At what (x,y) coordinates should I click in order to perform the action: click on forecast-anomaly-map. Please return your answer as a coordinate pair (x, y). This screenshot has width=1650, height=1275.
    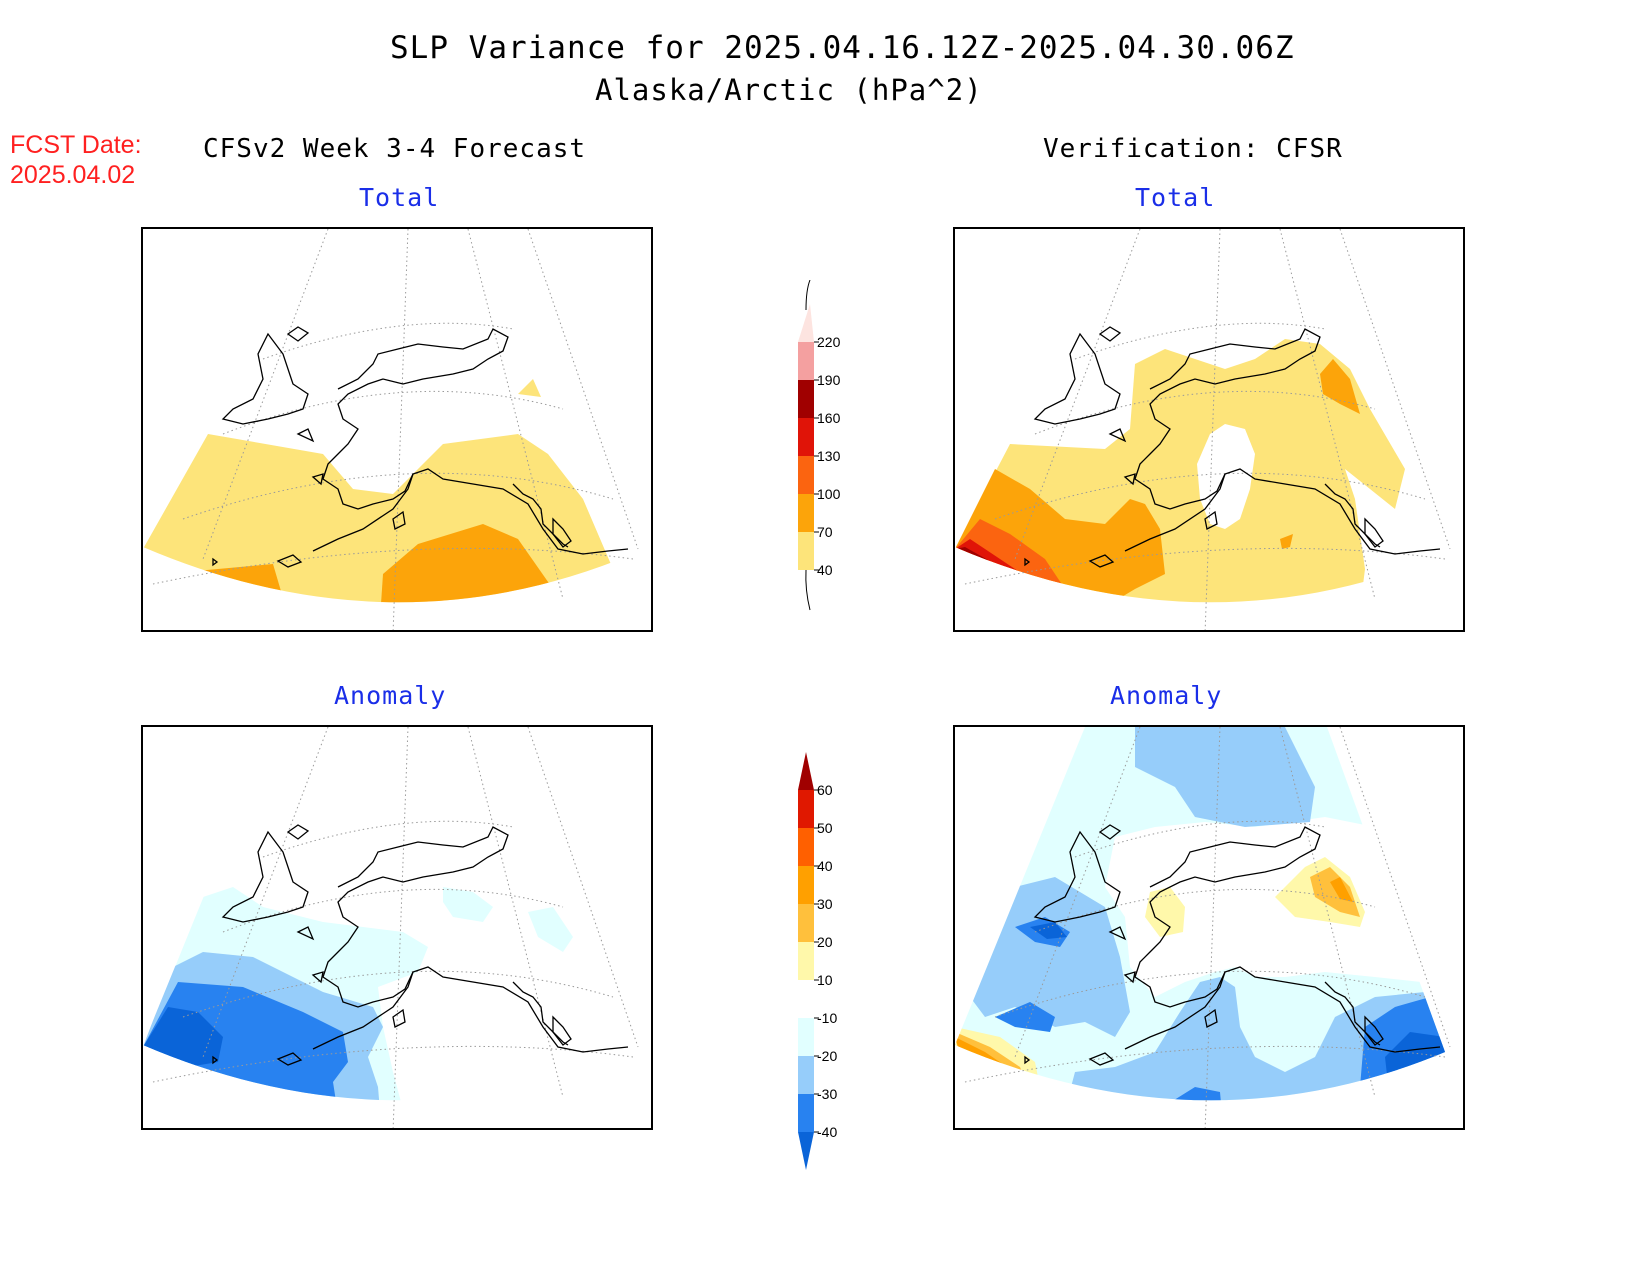
    Looking at the image, I should click on (397, 927).